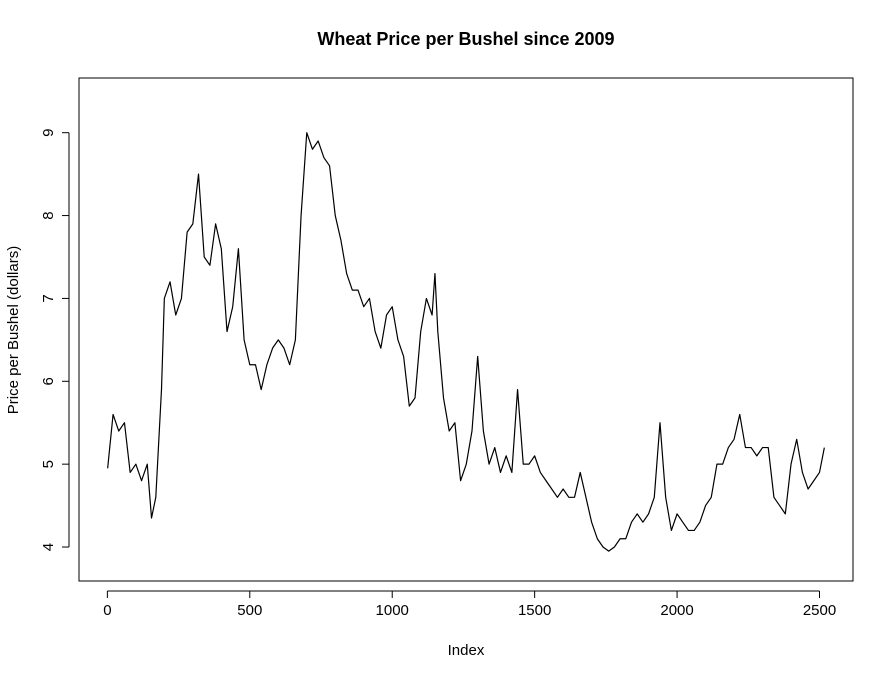  What do you see at coordinates (107, 610) in the screenshot?
I see `x-tick-label: 0` at bounding box center [107, 610].